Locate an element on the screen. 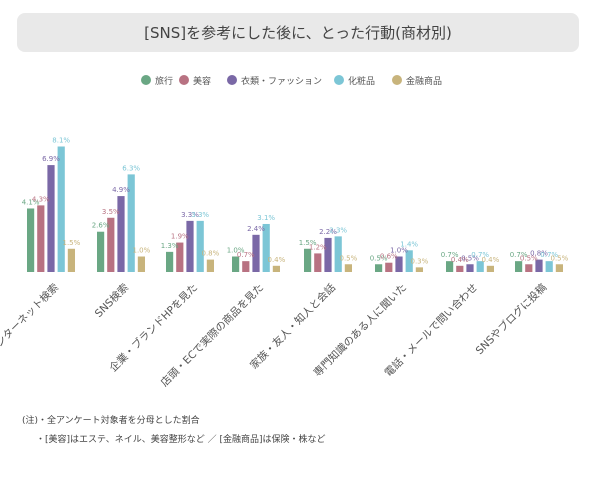 The width and height of the screenshot is (600, 489). data-label: 1.4% is located at coordinates (409, 244).